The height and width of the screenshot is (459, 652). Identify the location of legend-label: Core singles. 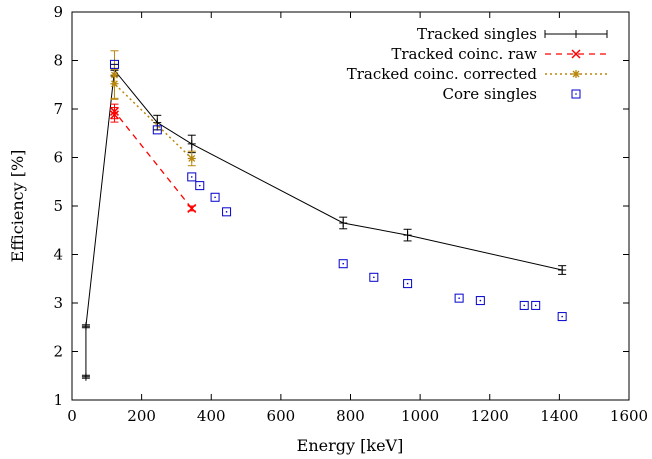
(490, 94).